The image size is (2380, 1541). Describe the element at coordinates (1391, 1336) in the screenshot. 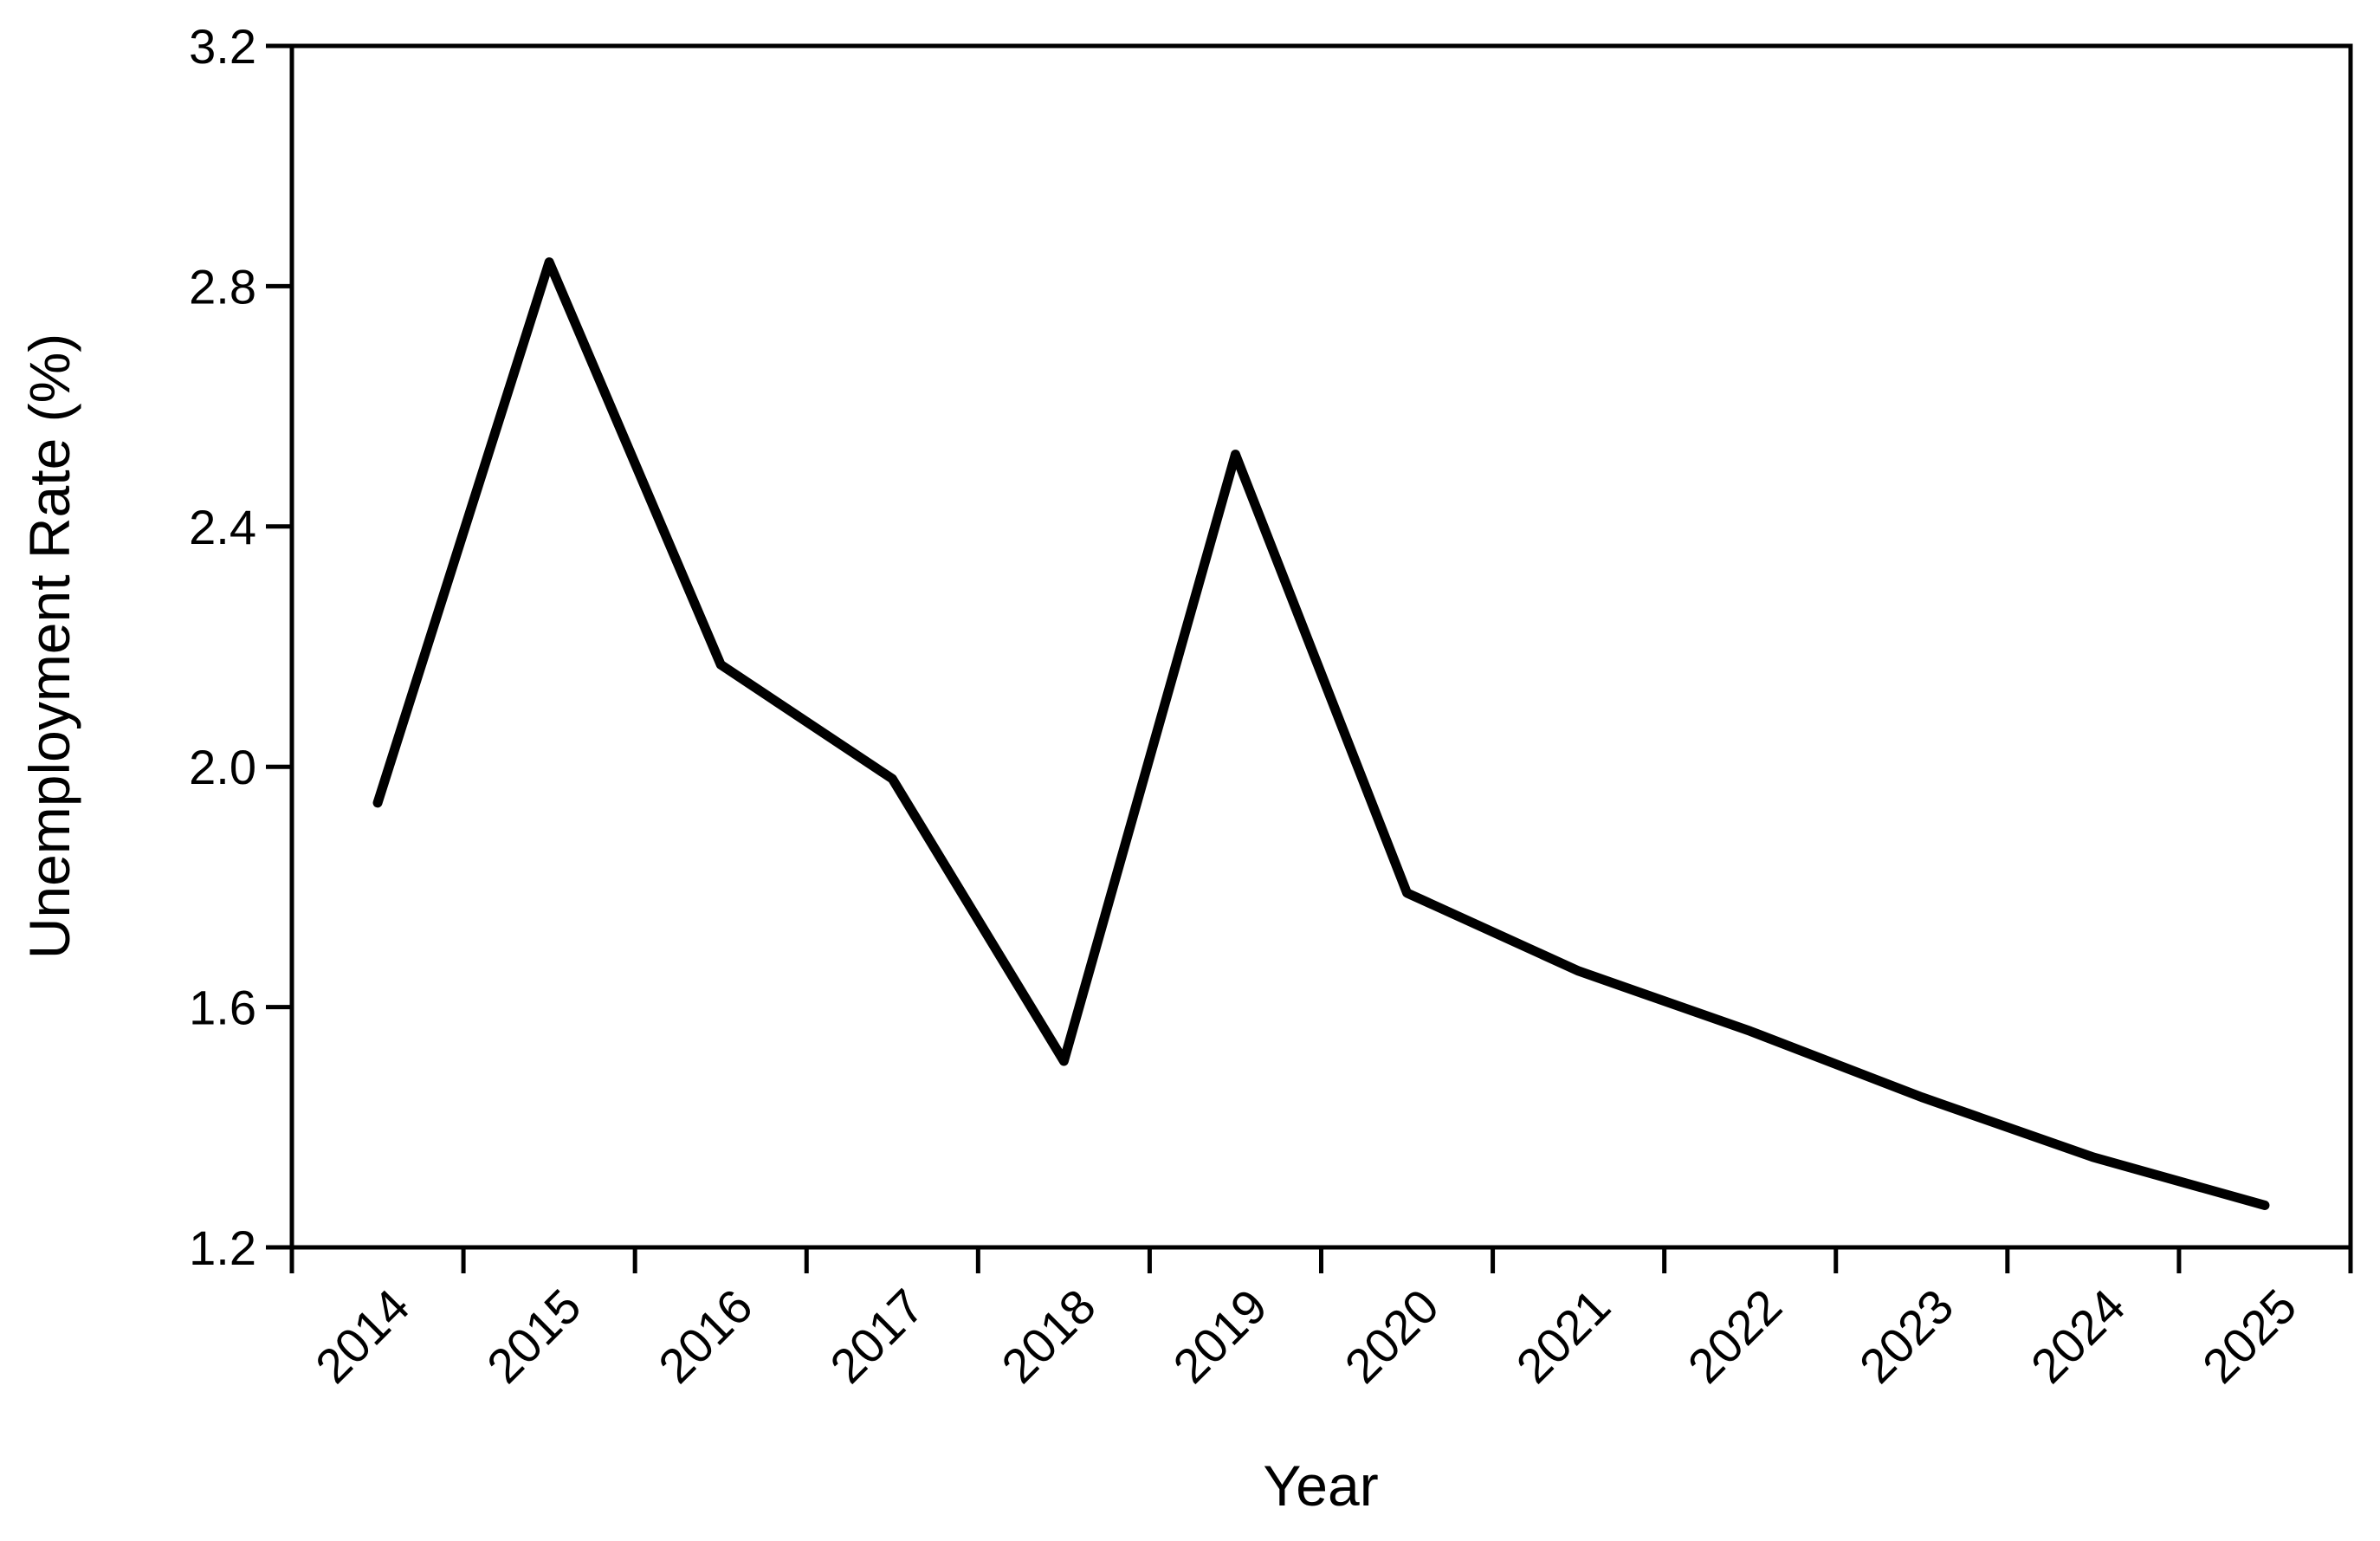

I see `x-tick-label: 2020` at that location.